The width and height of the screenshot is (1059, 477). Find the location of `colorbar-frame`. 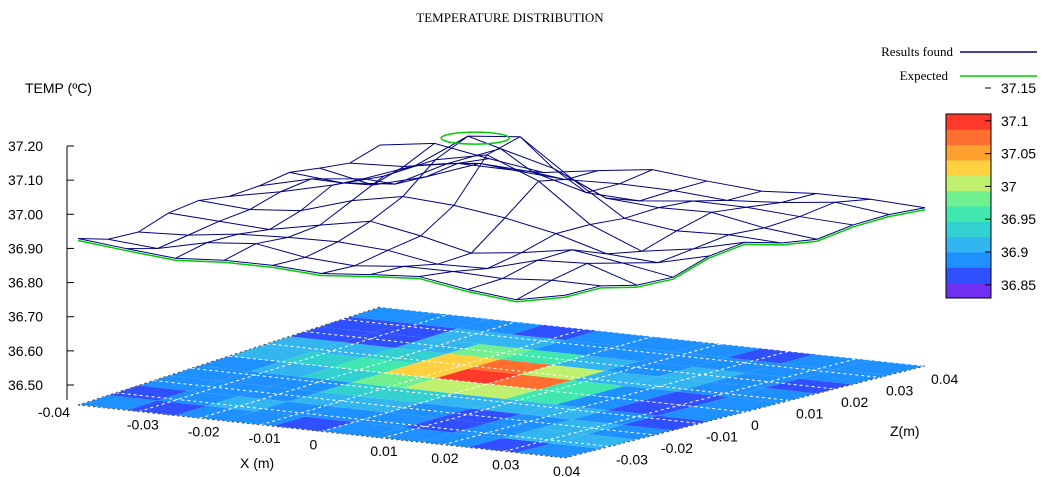

colorbar-frame is located at coordinates (968, 206).